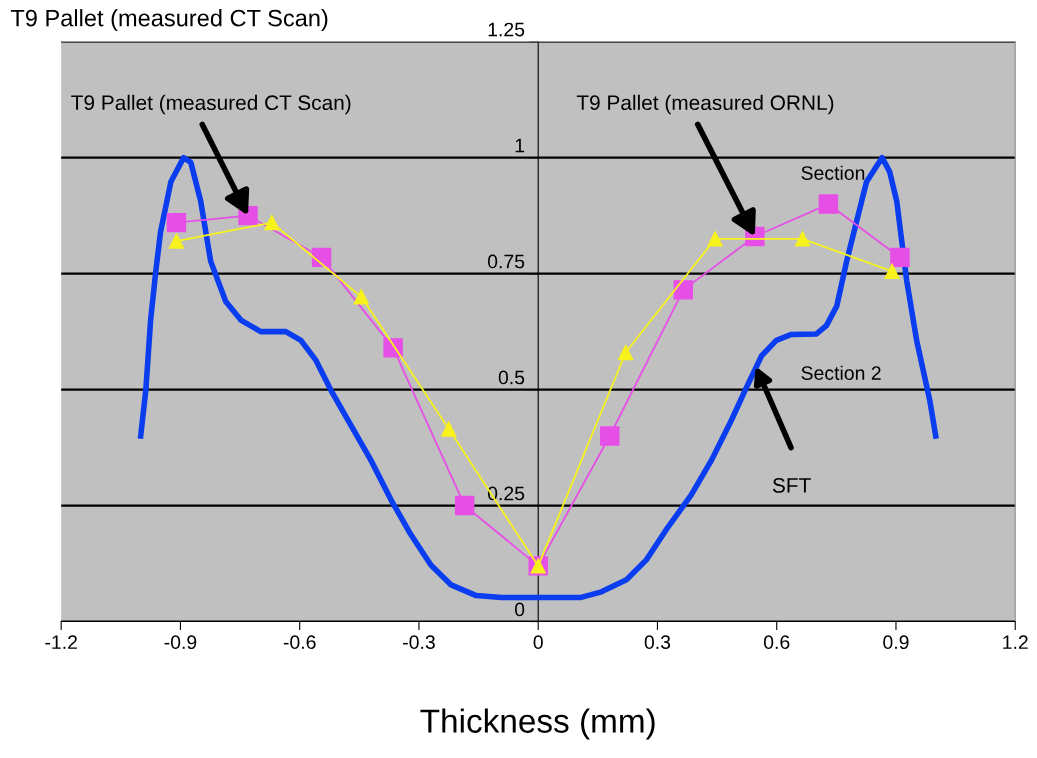 The width and height of the screenshot is (1037, 758). I want to click on annotation: T9 Pallet (measured ORNL), so click(705, 104).